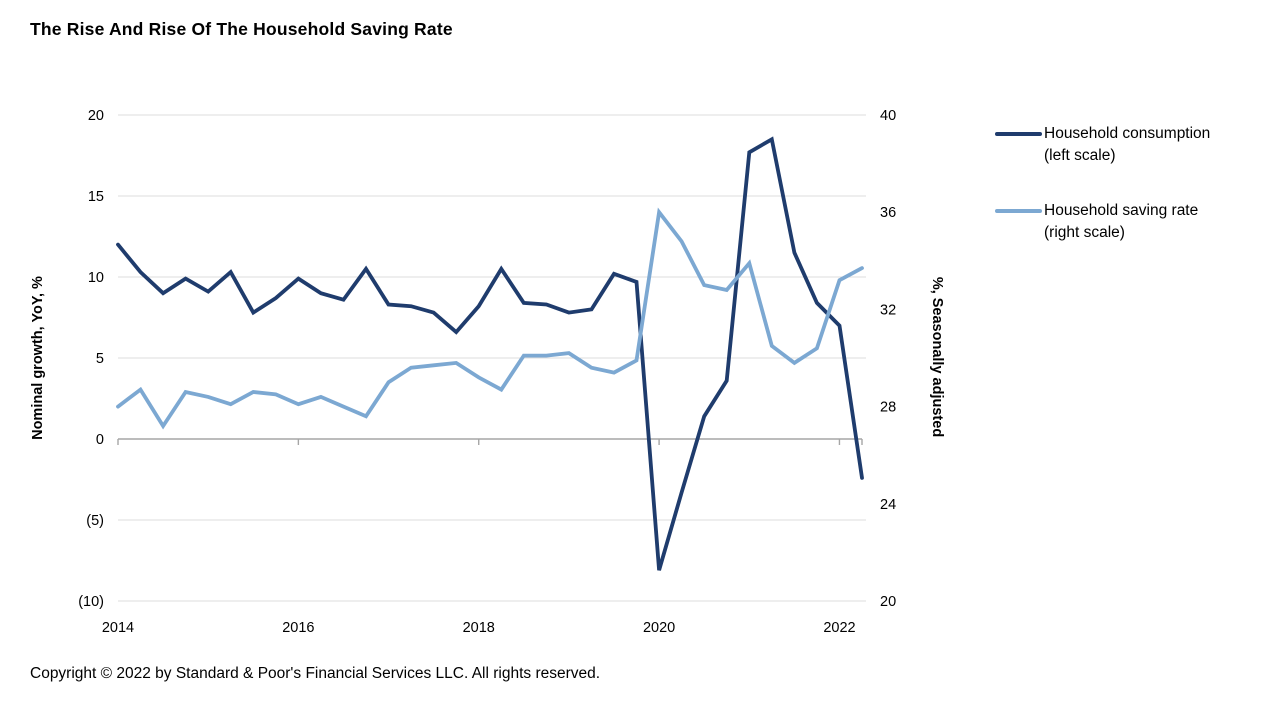 Image resolution: width=1278 pixels, height=712 pixels. I want to click on saving-rate-line-swatch, so click(1018, 211).